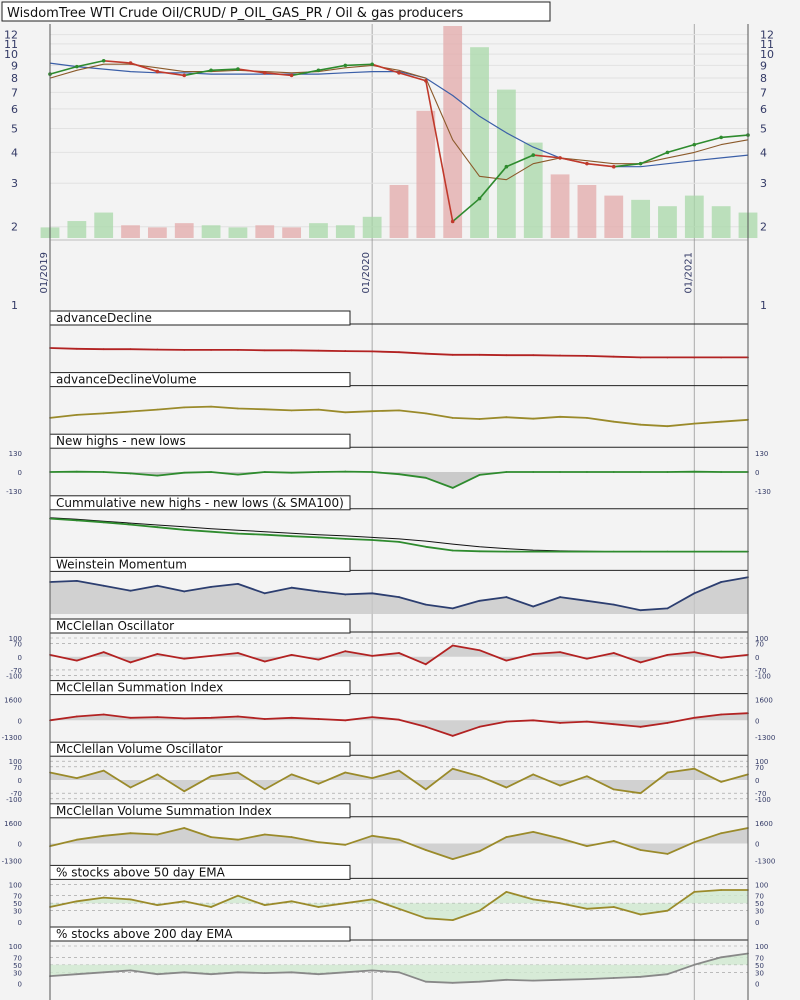  I want to click on panel-y-tick-right: 1600, so click(764, 701).